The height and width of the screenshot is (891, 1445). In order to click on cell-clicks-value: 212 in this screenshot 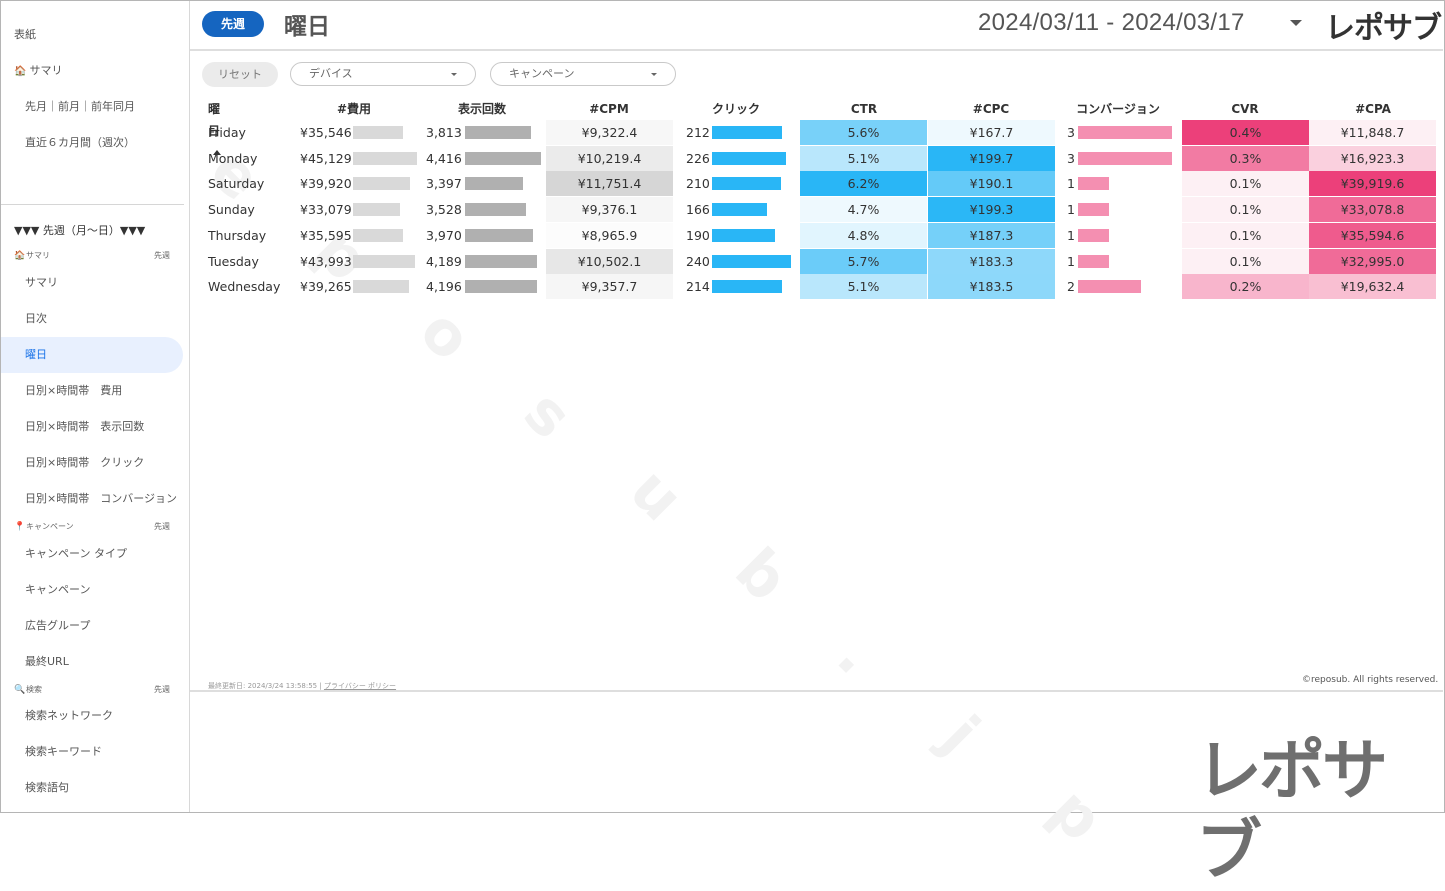, I will do `click(698, 132)`.